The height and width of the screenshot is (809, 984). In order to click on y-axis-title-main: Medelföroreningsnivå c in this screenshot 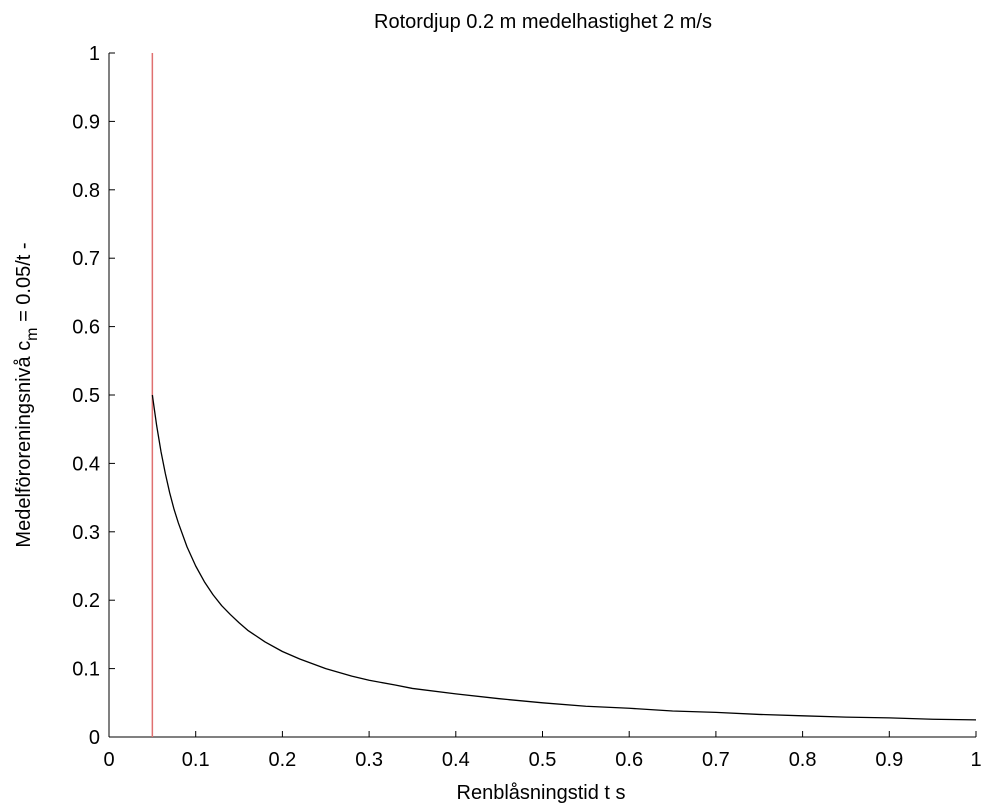, I will do `click(24, 444)`.